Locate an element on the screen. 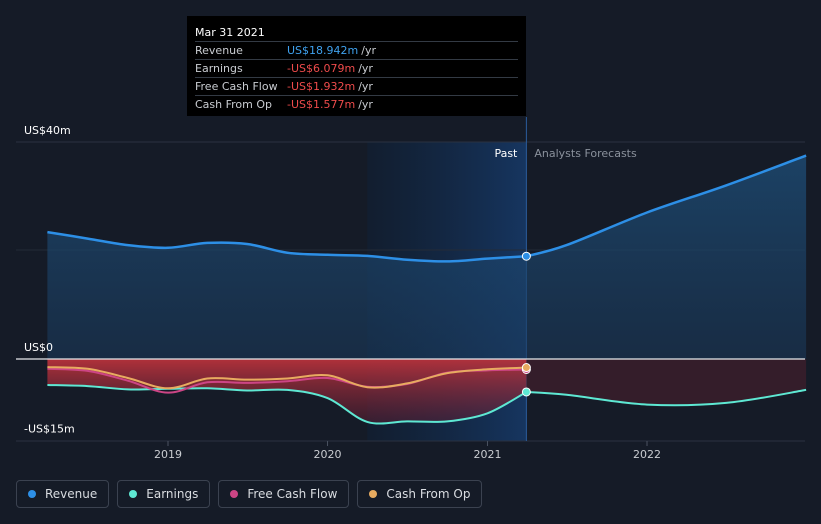  x-tick-label: 2020 is located at coordinates (328, 454).